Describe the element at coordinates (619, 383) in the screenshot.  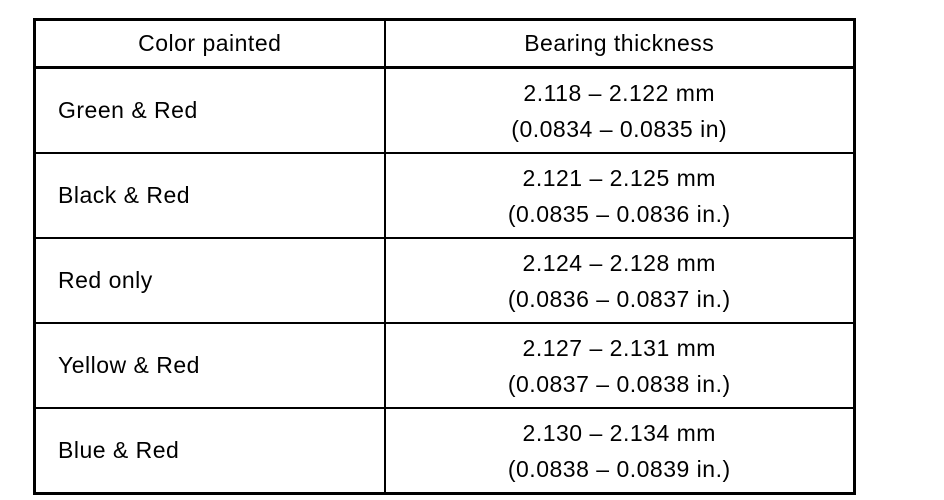
I see `thickness-in-text: (0.0837 – 0.0838 in.)` at that location.